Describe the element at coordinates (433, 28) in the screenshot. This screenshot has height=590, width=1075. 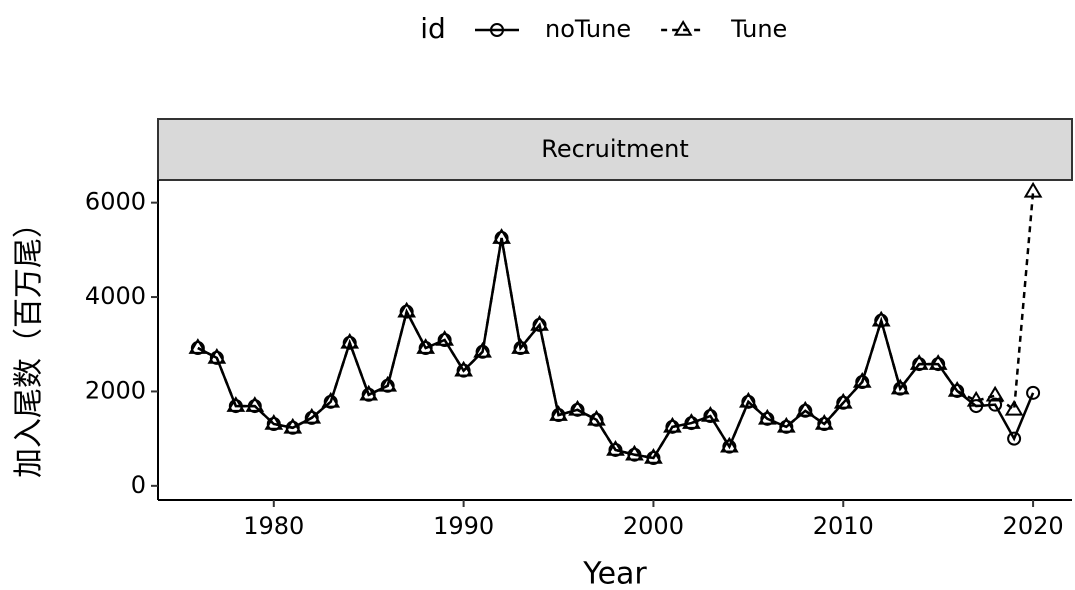
I see `legend-title: id` at that location.